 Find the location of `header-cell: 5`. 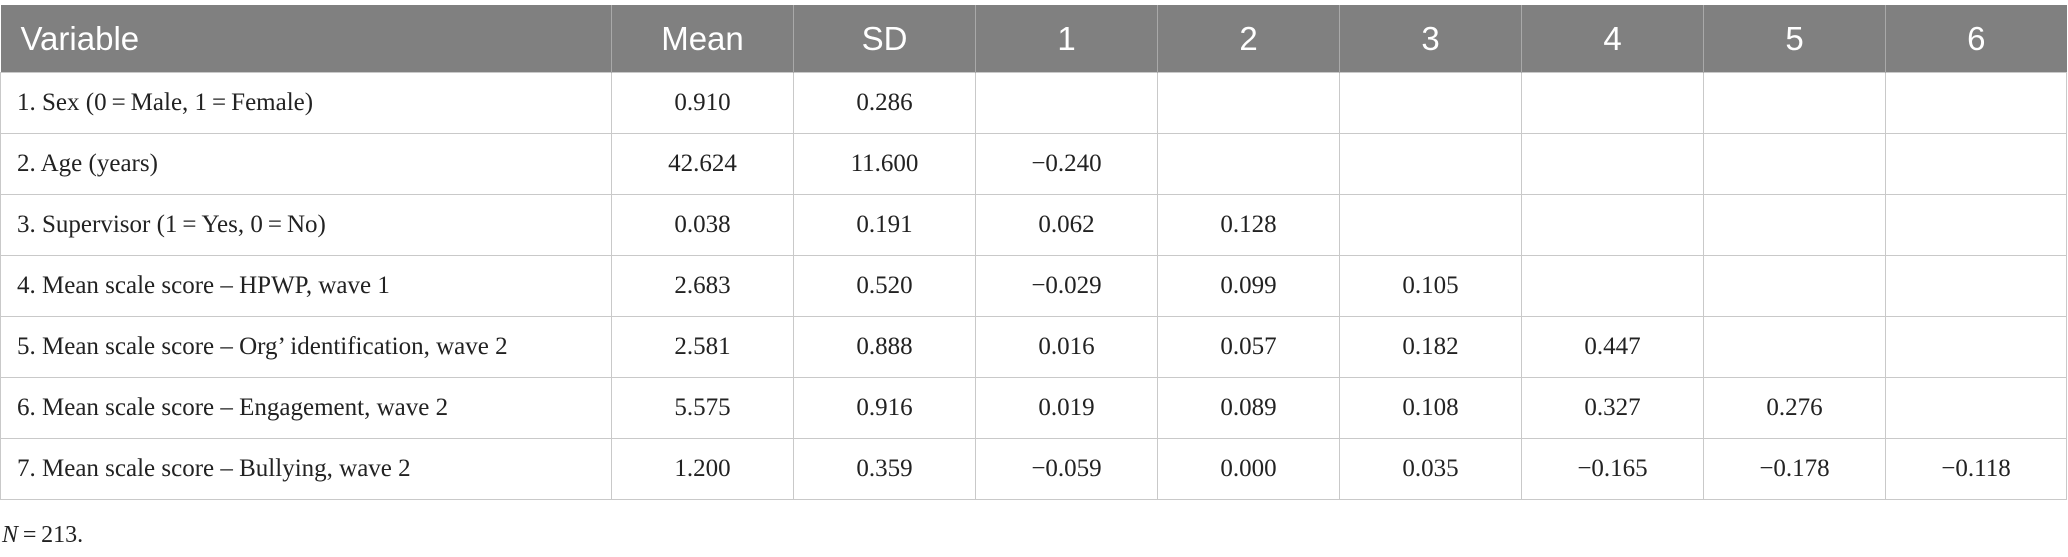

header-cell: 5 is located at coordinates (1794, 39).